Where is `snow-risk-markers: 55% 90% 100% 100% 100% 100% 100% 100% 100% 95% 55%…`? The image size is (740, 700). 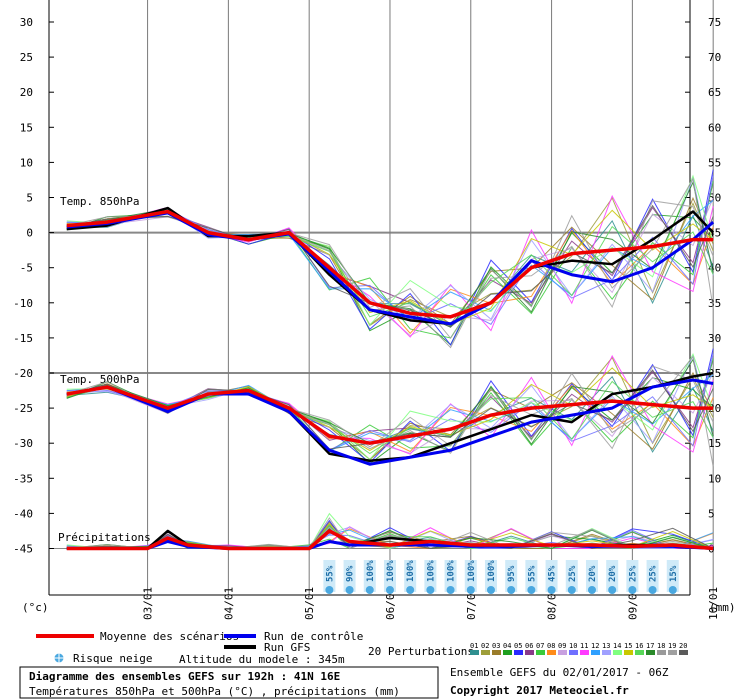
snow-risk-markers: 55% 90% 100% 100% 100% 100% 100% 100% 100% 95% 55%… is located at coordinates (501, 577).